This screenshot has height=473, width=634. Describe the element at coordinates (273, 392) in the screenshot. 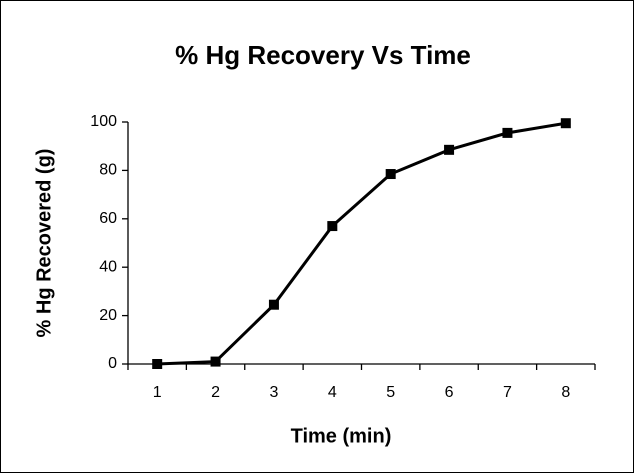

I see `x-tick-label: 3` at that location.